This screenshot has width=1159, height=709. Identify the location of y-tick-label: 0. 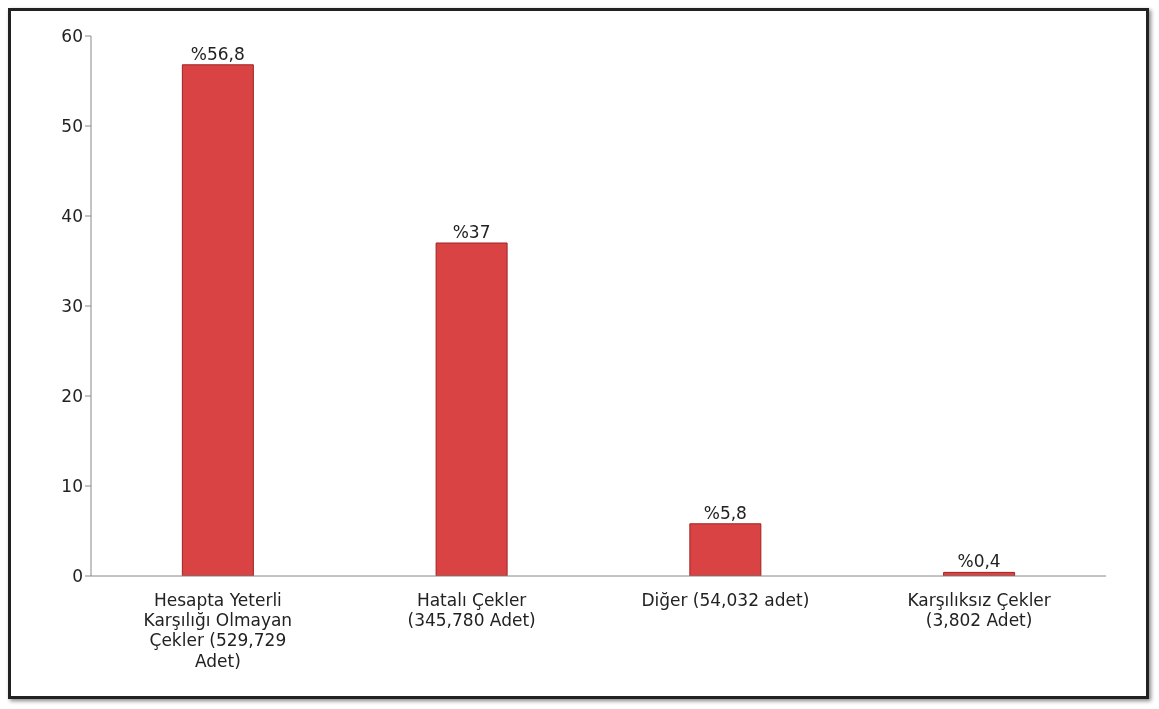
(77, 576).